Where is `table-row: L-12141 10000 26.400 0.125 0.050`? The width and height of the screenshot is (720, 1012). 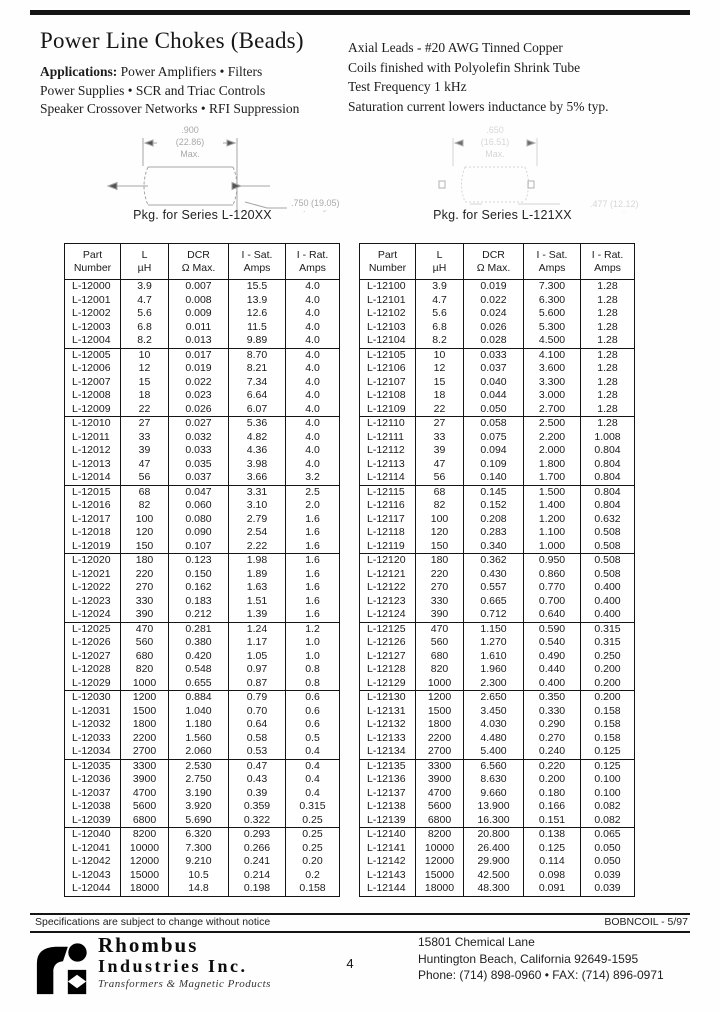 table-row: L-12141 10000 26.400 0.125 0.050 is located at coordinates (497, 848).